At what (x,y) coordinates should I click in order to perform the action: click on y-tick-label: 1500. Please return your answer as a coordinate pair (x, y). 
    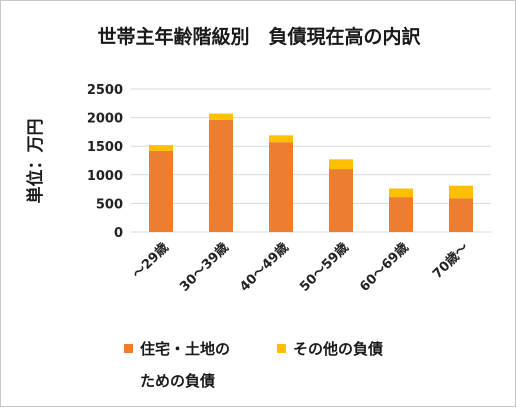
    Looking at the image, I should click on (105, 147).